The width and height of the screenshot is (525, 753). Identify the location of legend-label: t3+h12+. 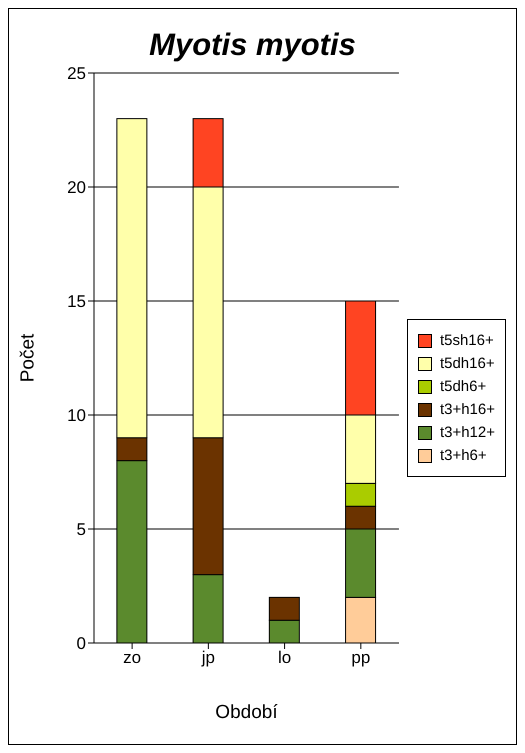
(467, 432).